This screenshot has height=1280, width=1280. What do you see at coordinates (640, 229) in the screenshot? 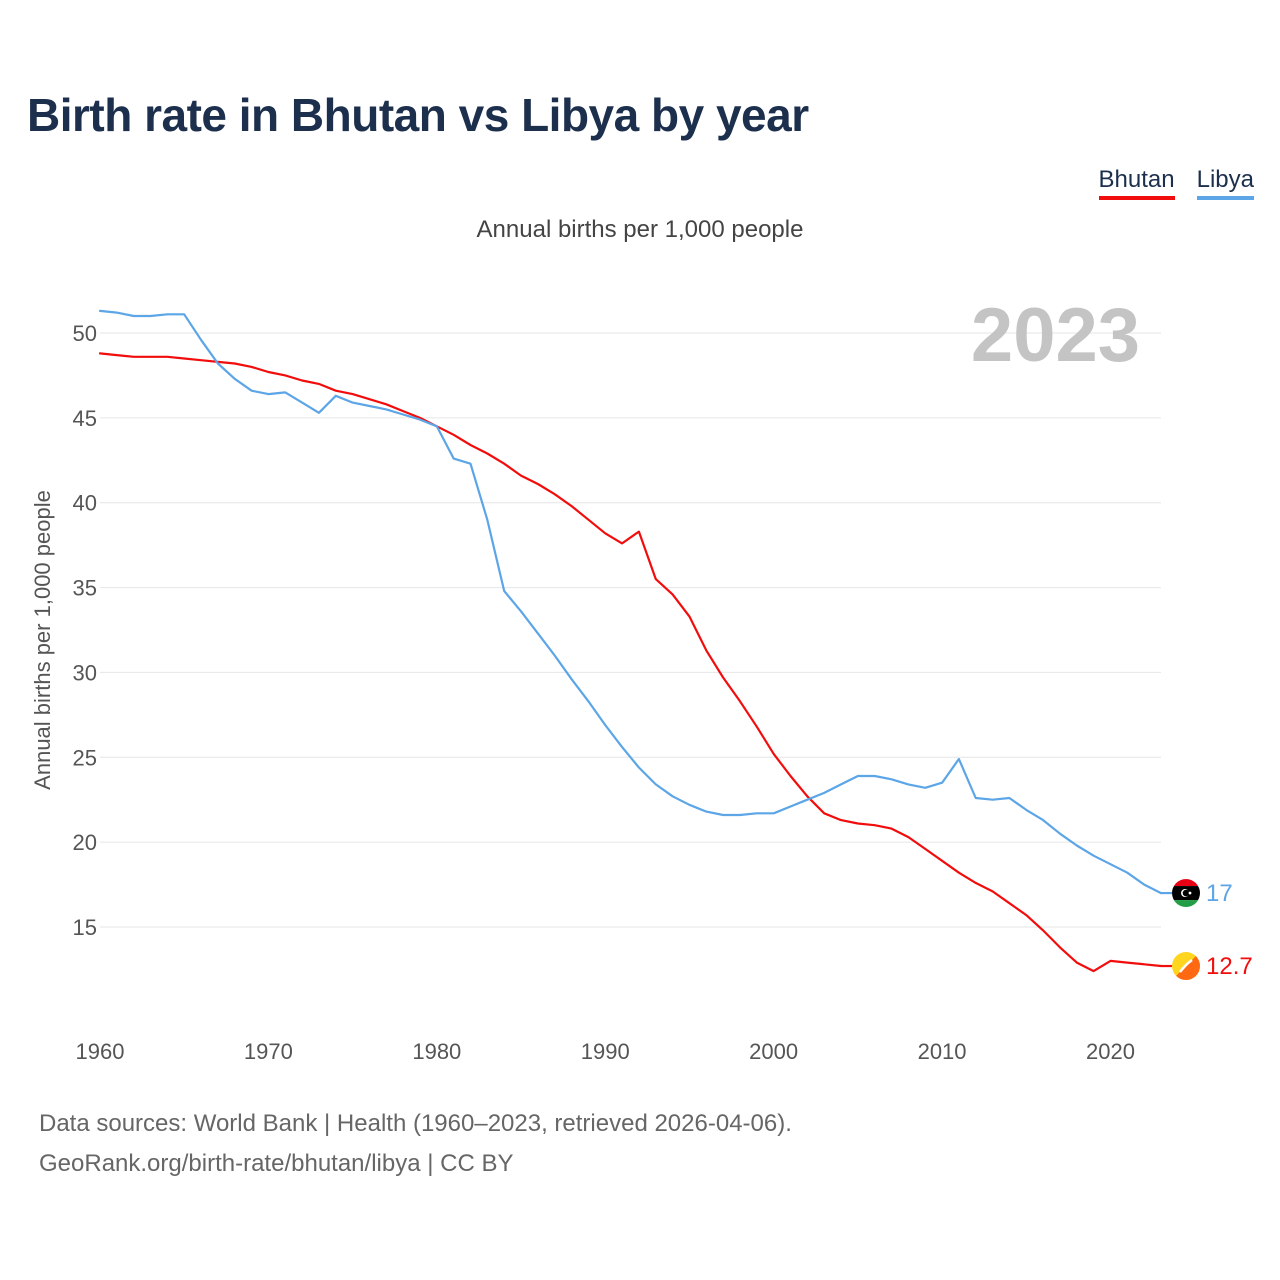
I see `chart-subtitle: Annual births per 1,000 people` at bounding box center [640, 229].